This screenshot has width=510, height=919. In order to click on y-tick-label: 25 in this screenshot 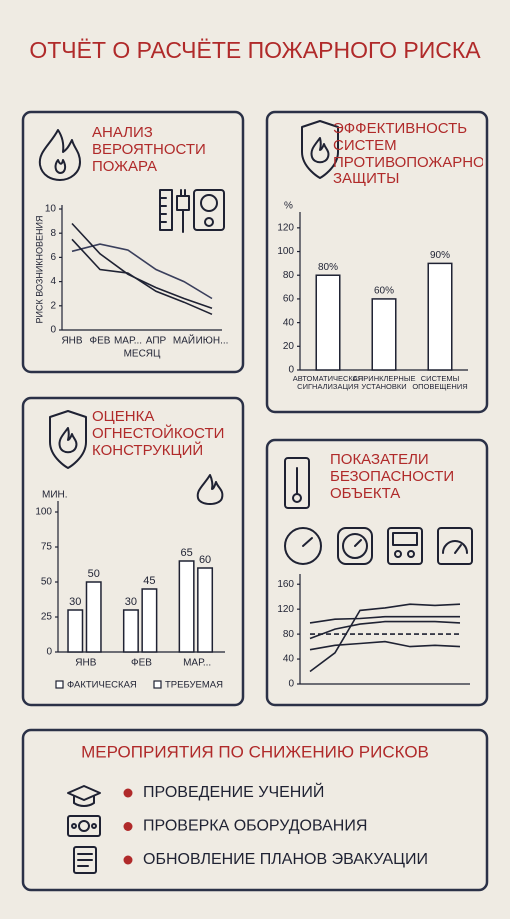, I will do `click(47, 617)`.